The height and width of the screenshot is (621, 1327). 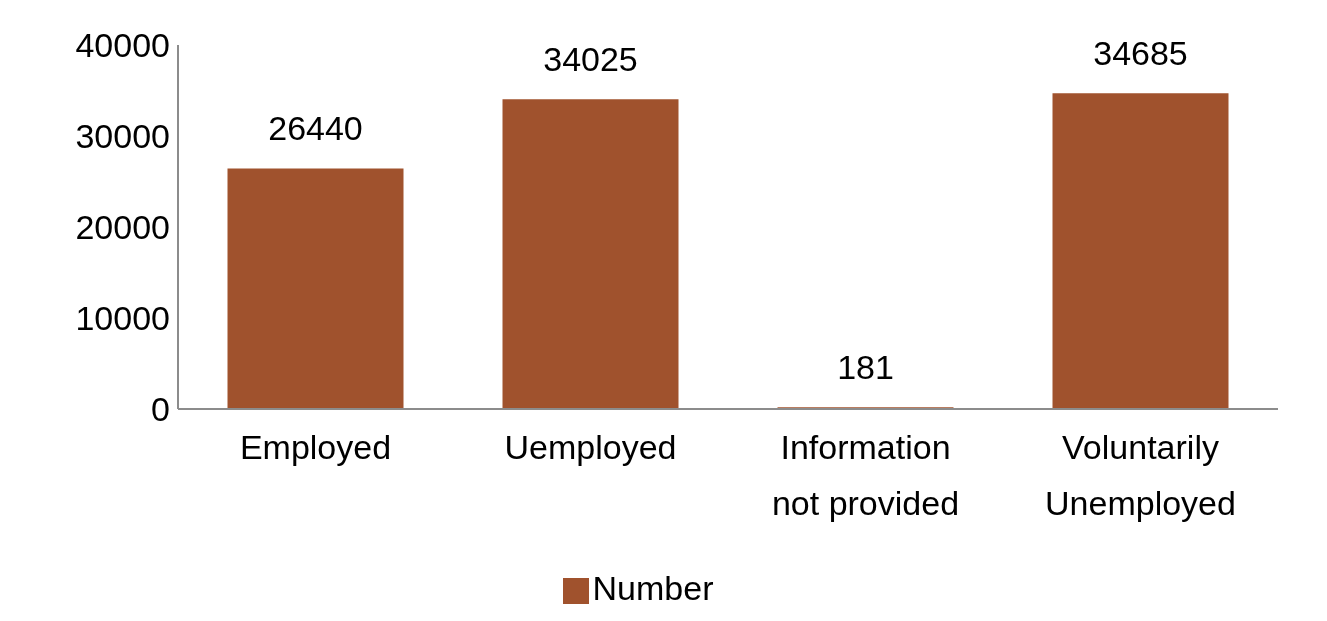 I want to click on x-tick-label: Employed, so click(x=315, y=447).